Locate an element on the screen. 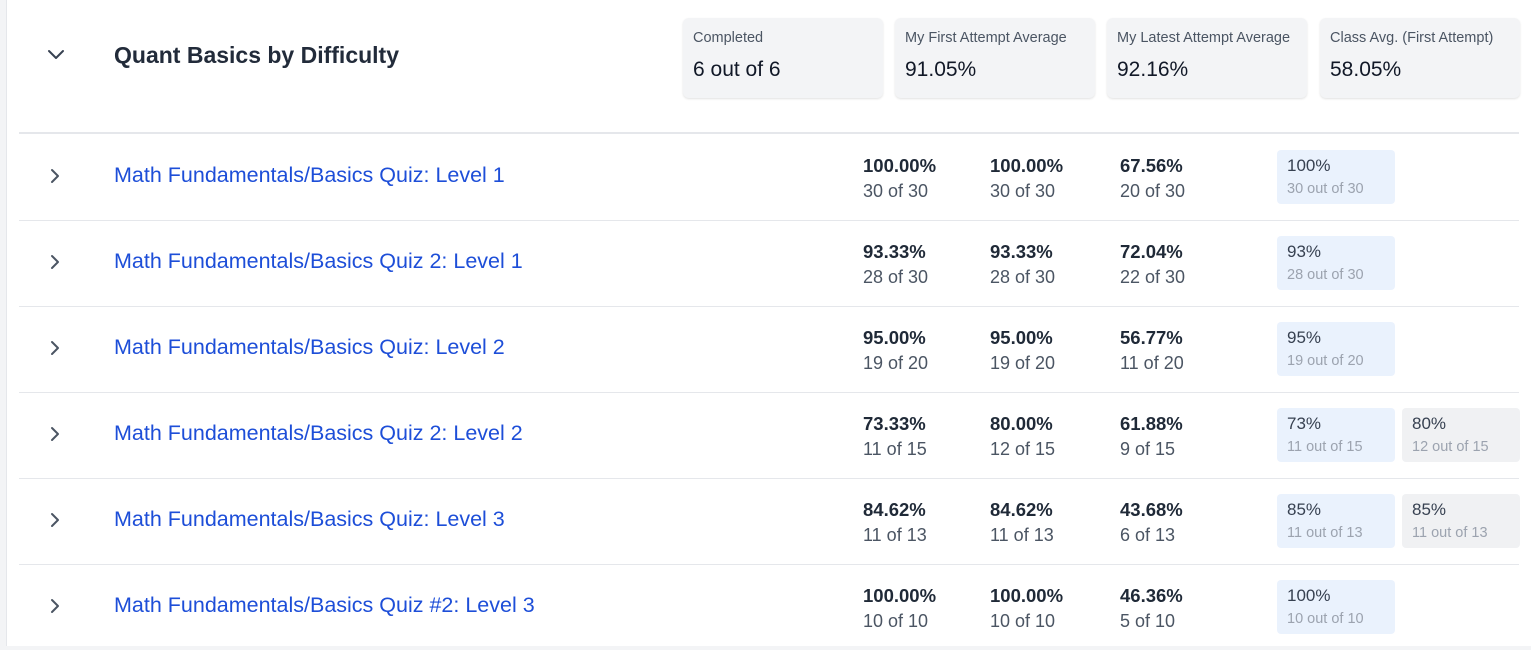 Image resolution: width=1531 pixels, height=650 pixels. stat-value: 6 out of 6 is located at coordinates (737, 69).